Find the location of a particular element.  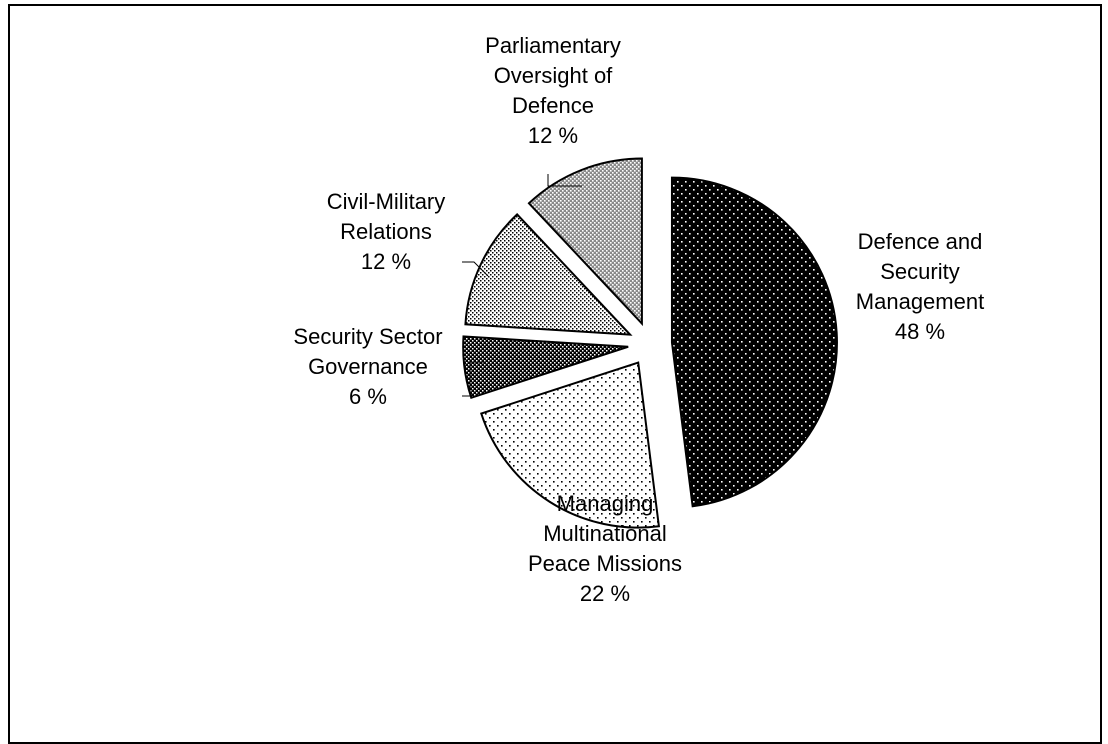

slice-label-3: Civil-Military Relations 12 % is located at coordinates (386, 231).